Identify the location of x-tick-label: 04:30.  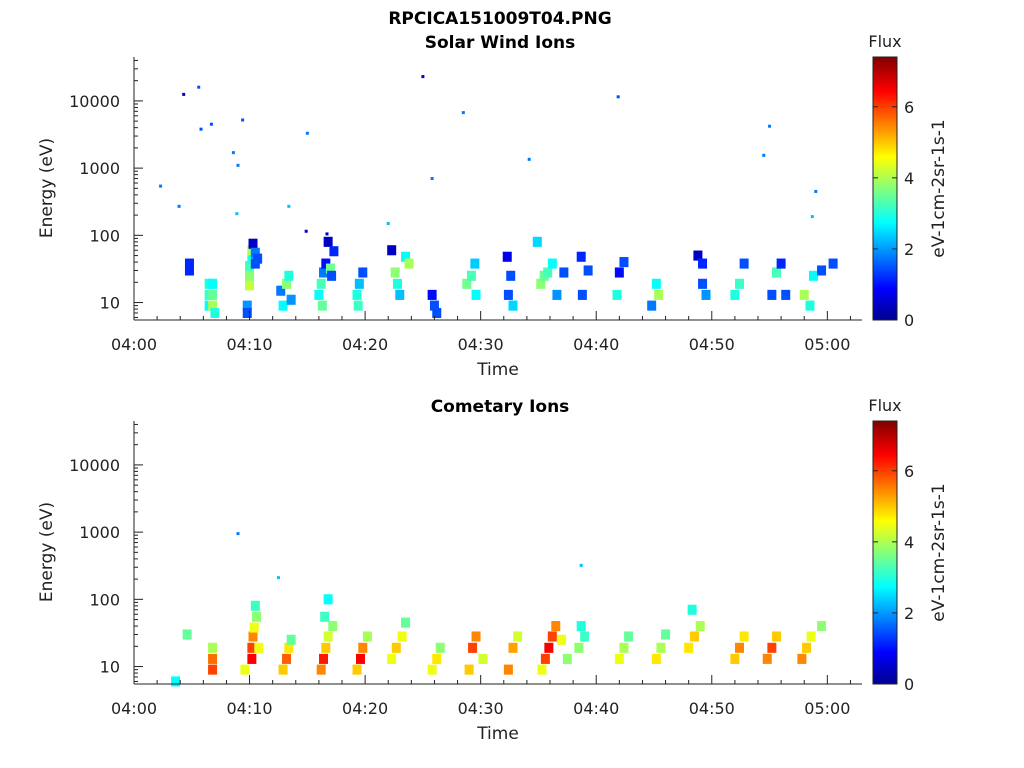
(481, 344).